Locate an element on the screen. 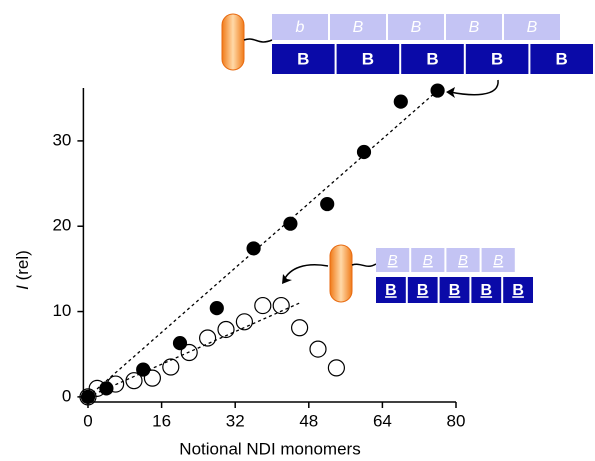 The height and width of the screenshot is (461, 595). y-tick-label: 0 is located at coordinates (66, 395).